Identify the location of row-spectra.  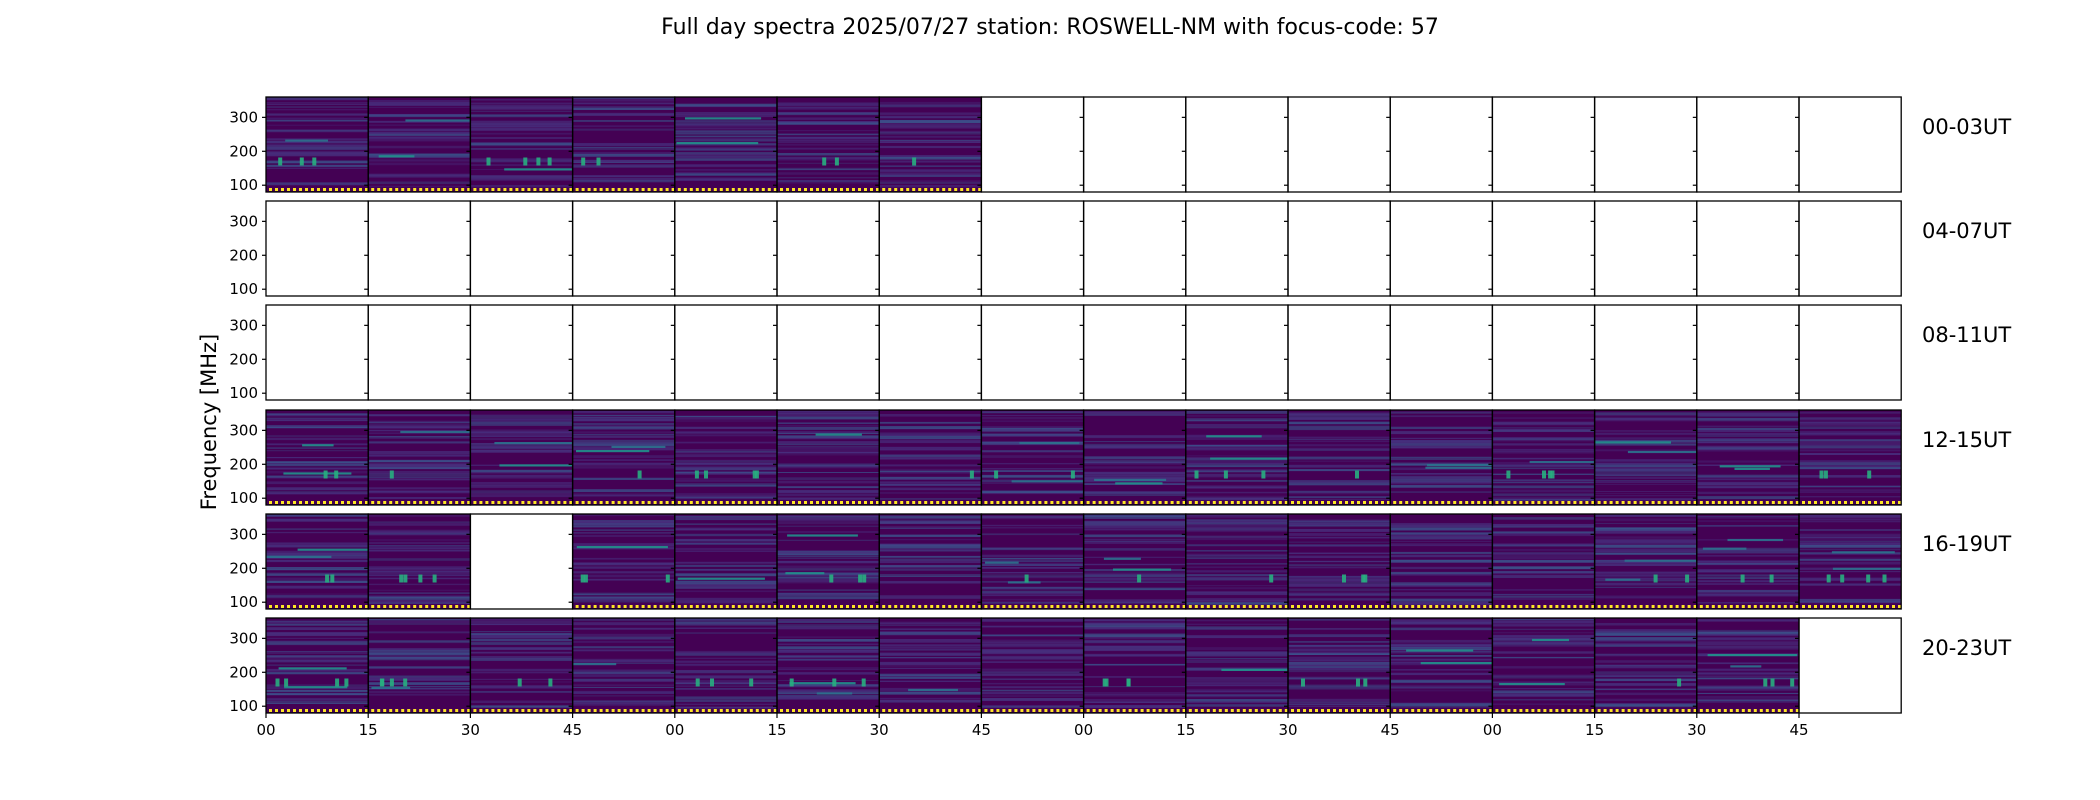
(1084, 561).